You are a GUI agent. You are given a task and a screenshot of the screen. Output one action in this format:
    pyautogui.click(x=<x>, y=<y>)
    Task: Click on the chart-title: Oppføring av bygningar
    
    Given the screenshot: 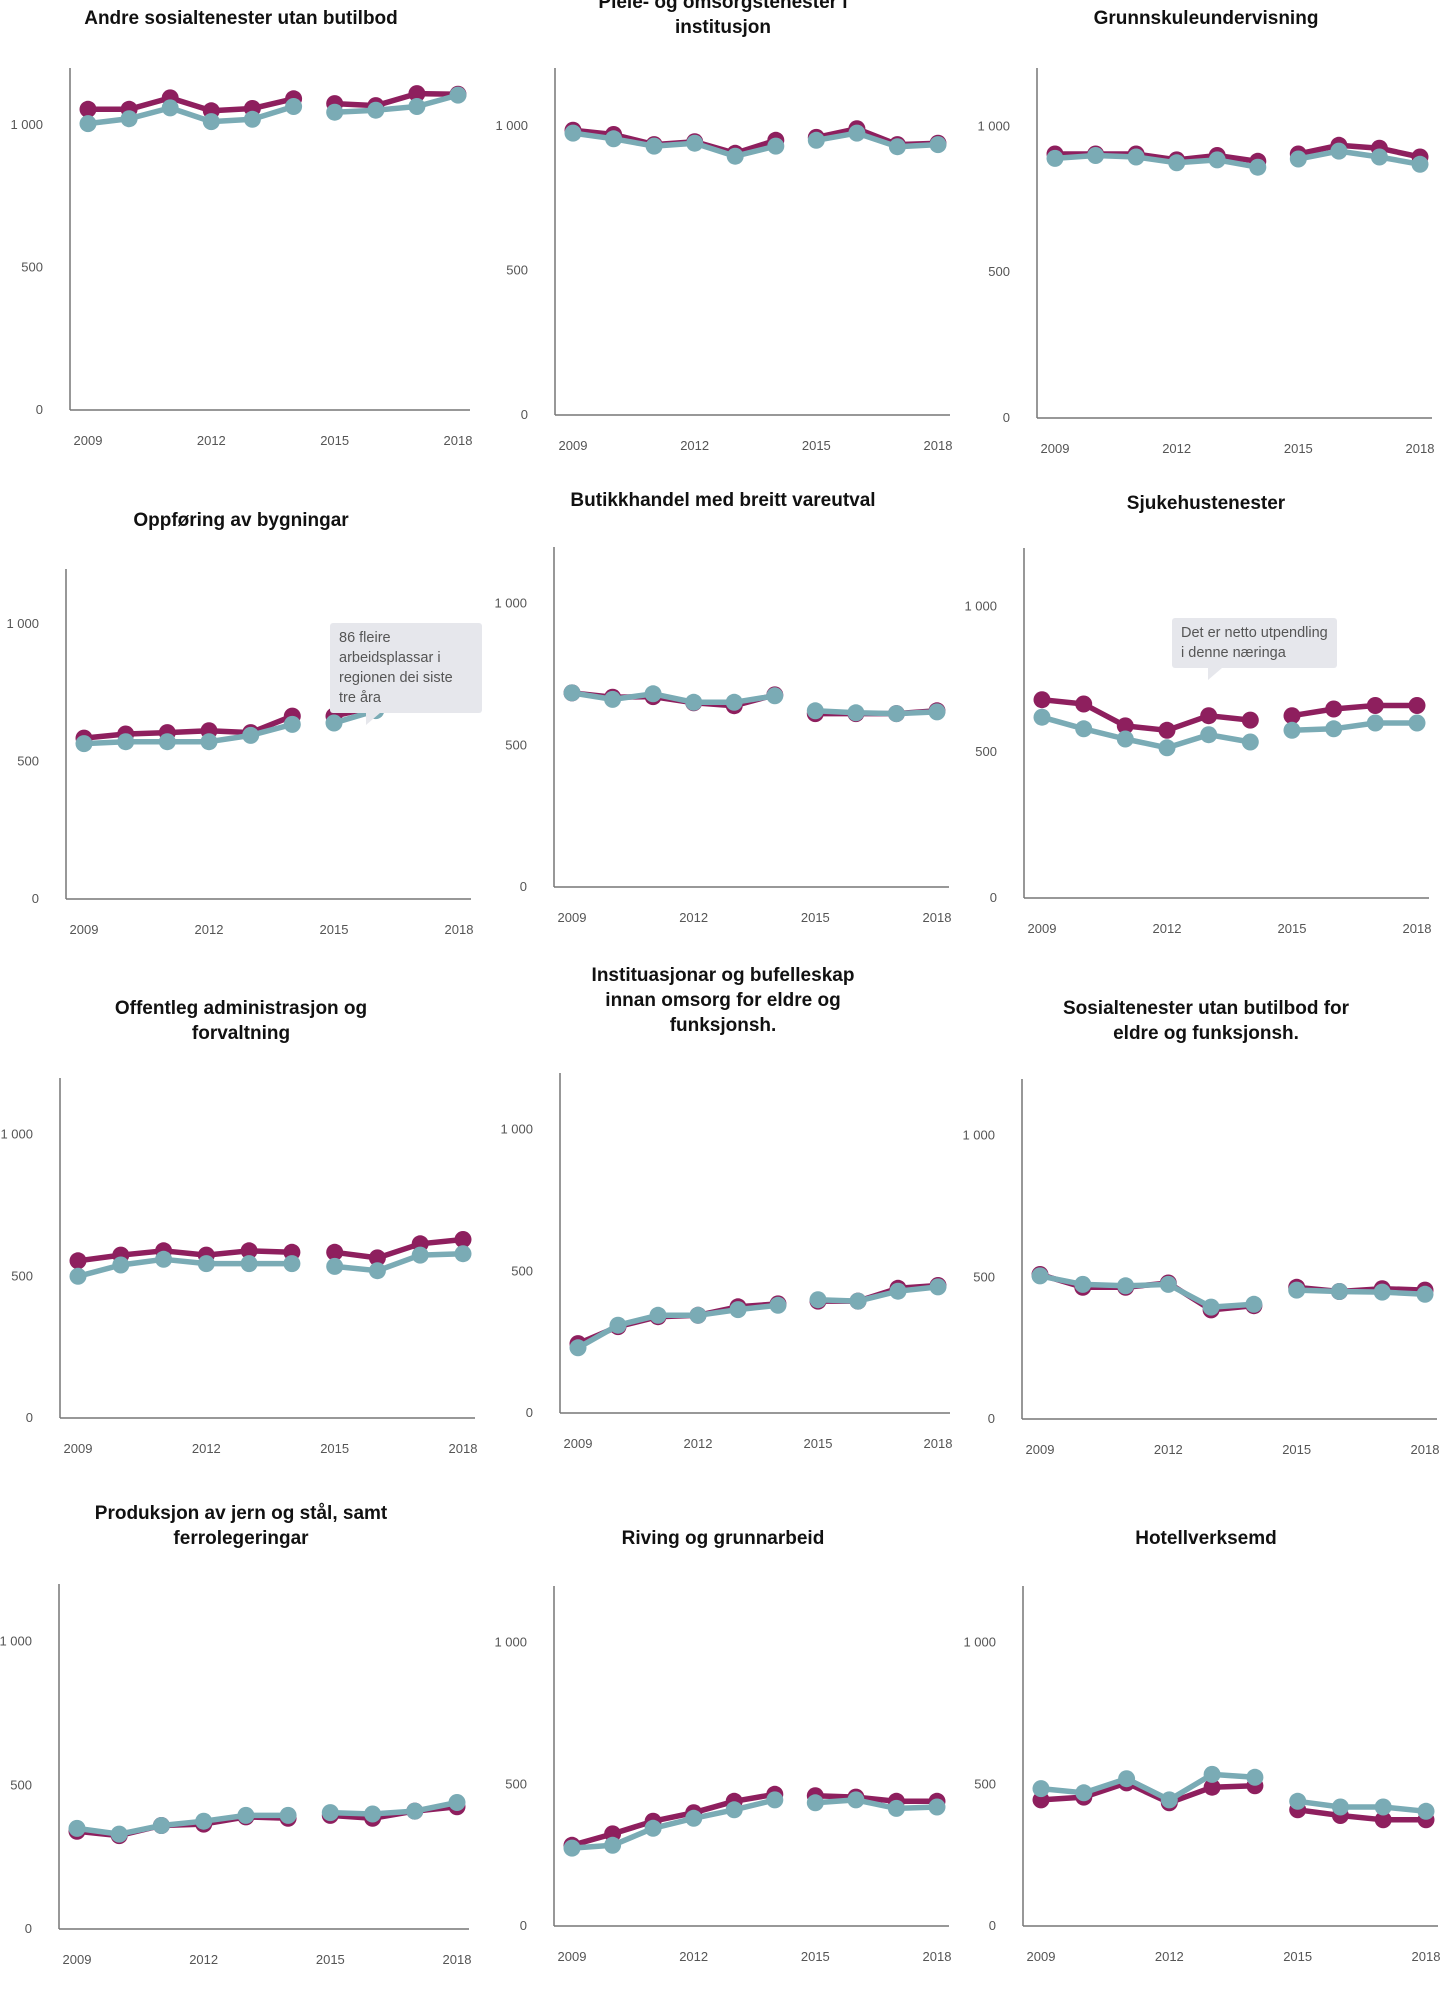 What is the action you would take?
    pyautogui.click(x=241, y=520)
    